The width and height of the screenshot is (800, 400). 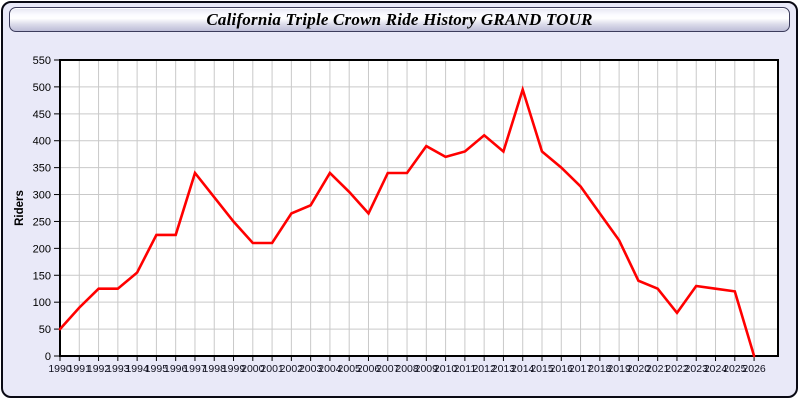 What do you see at coordinates (272, 369) in the screenshot?
I see `svg-text: 2001` at bounding box center [272, 369].